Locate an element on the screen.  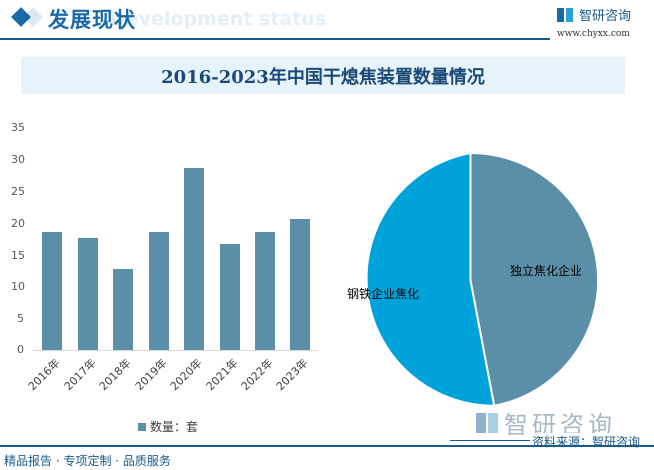
bar-2019 is located at coordinates (159, 291).